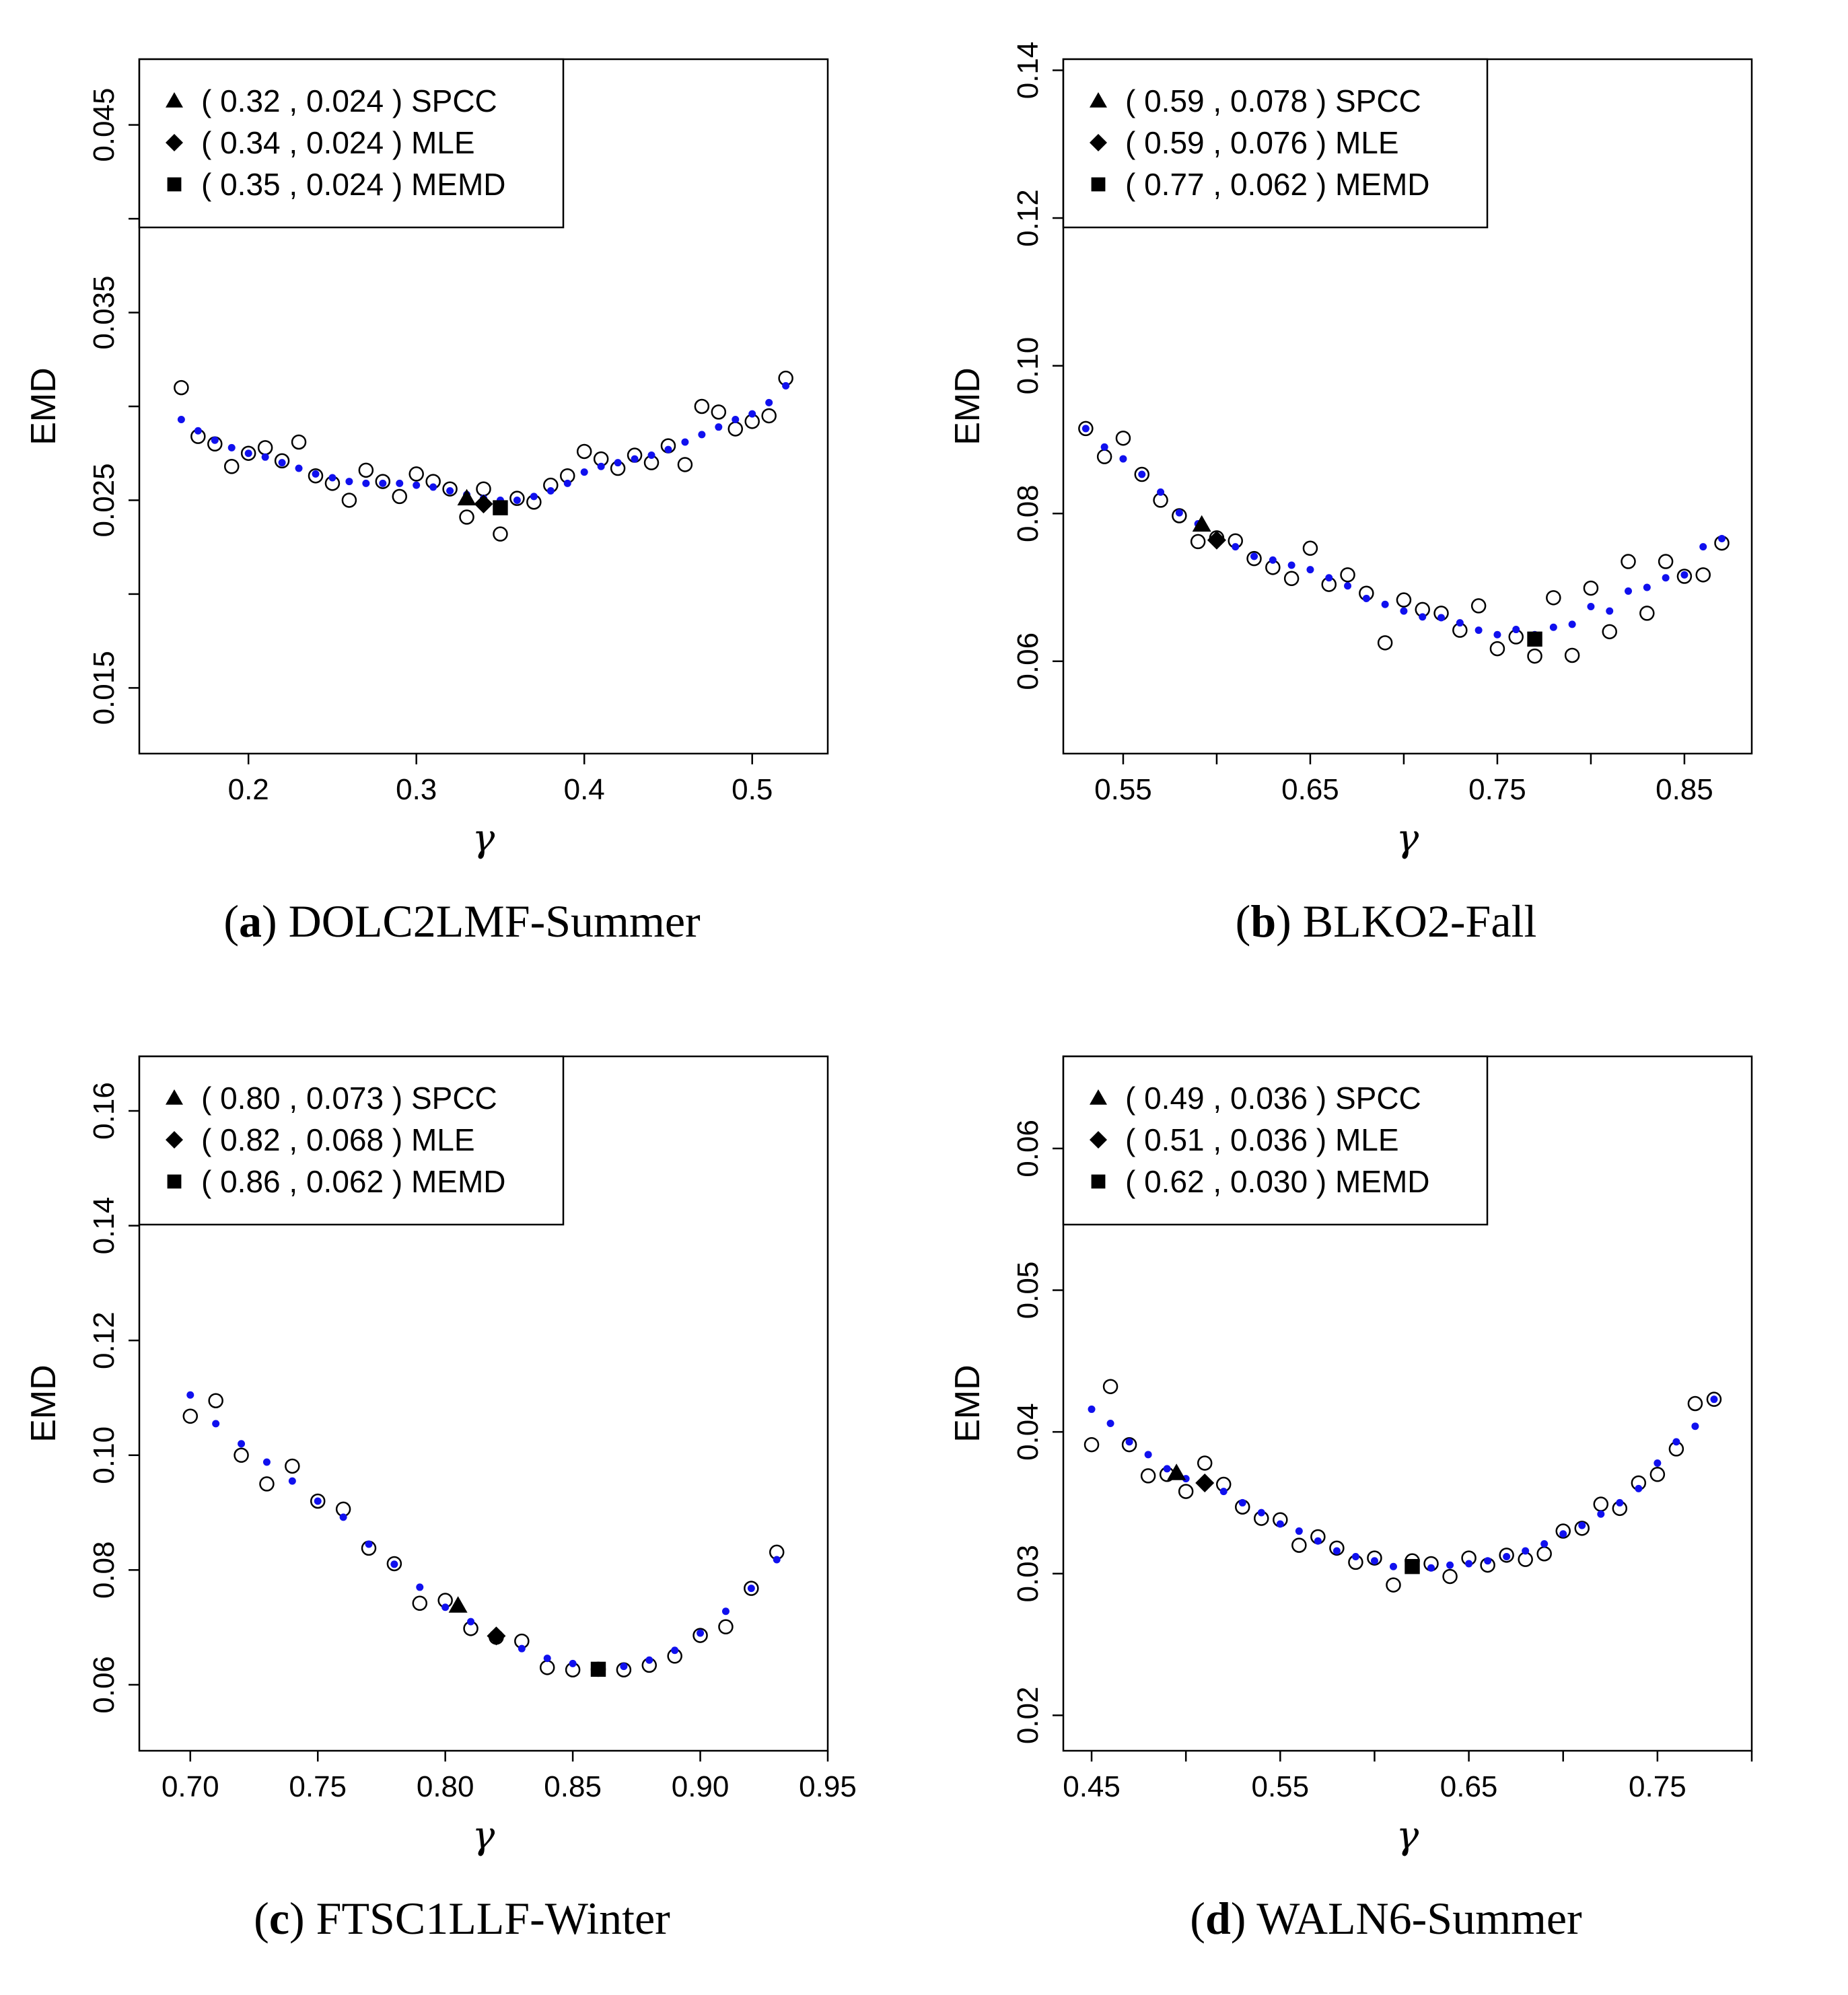 The width and height of the screenshot is (1848, 1995). What do you see at coordinates (1657, 1786) in the screenshot?
I see `x-tick-label: 0.75` at bounding box center [1657, 1786].